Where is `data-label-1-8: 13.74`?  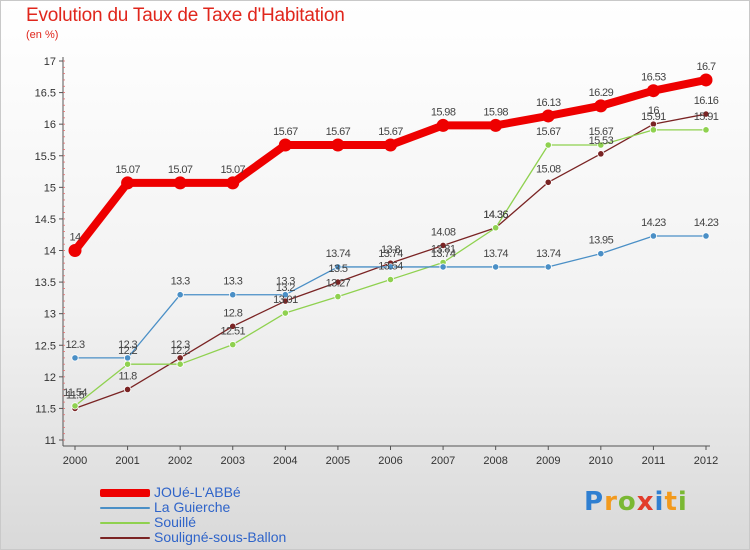
data-label-1-8: 13.74 is located at coordinates (495, 254).